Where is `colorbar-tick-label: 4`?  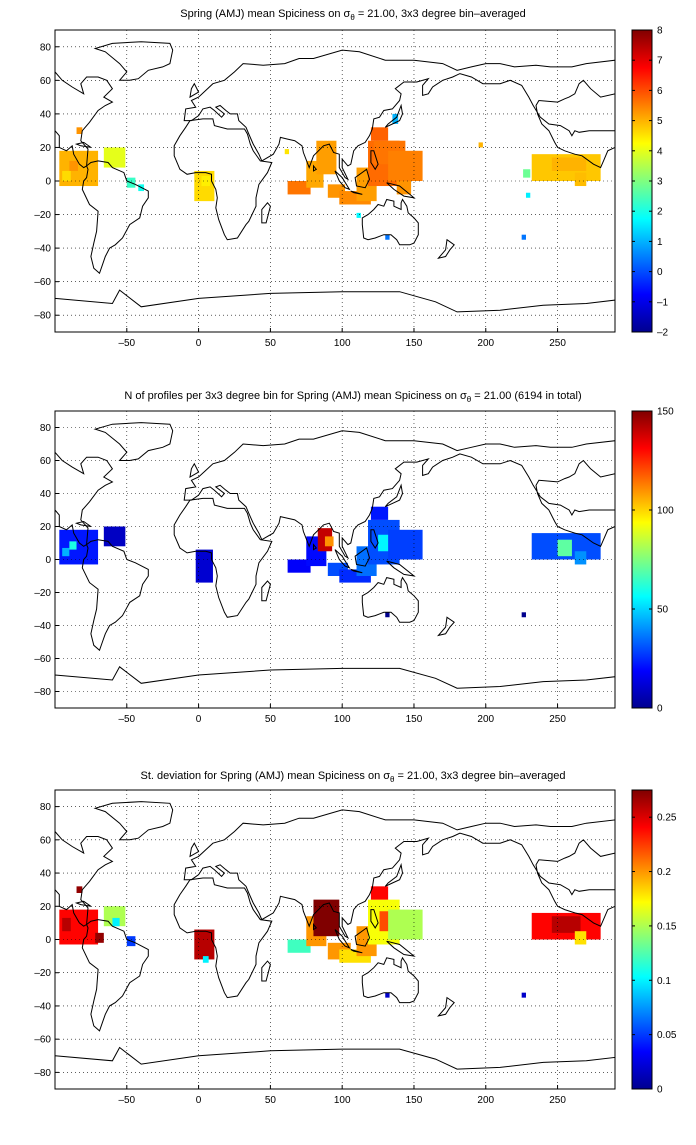
colorbar-tick-label: 4 is located at coordinates (660, 151).